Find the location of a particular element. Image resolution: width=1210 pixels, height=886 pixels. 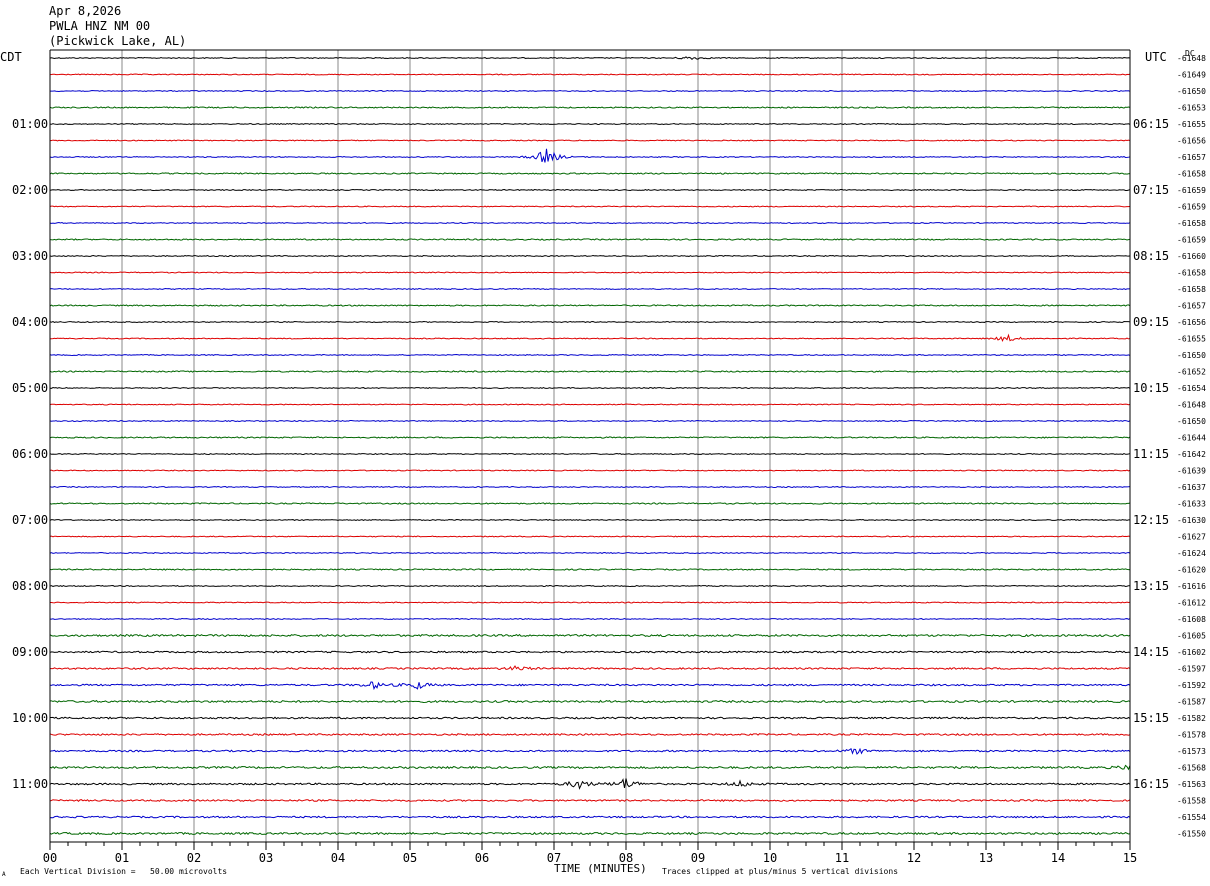

left-hour-label: 09:00 is located at coordinates (30, 652).